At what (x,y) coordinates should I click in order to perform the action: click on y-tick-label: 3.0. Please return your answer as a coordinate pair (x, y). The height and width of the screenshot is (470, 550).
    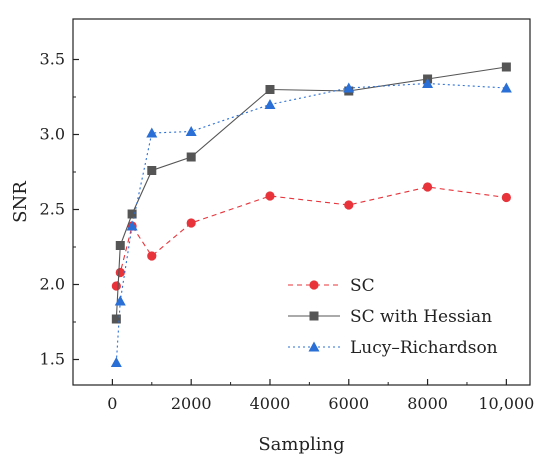
    Looking at the image, I should click on (52, 134).